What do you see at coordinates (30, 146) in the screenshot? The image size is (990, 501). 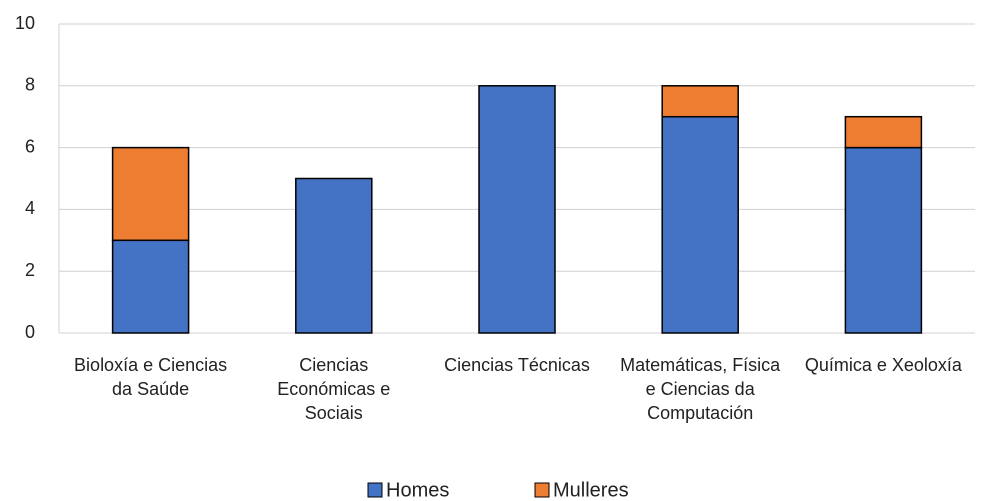 I see `y-tick-label: 6` at bounding box center [30, 146].